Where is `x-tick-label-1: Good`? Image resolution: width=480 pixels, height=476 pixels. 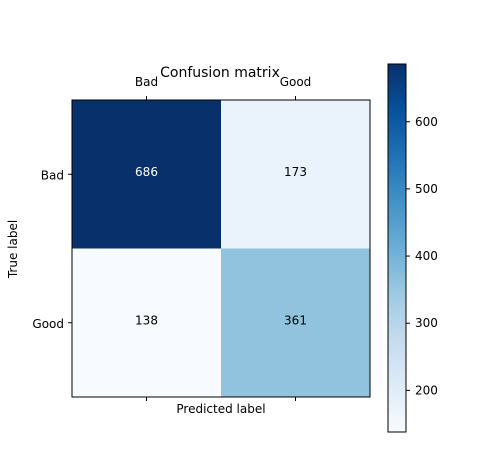 x-tick-label-1: Good is located at coordinates (296, 82).